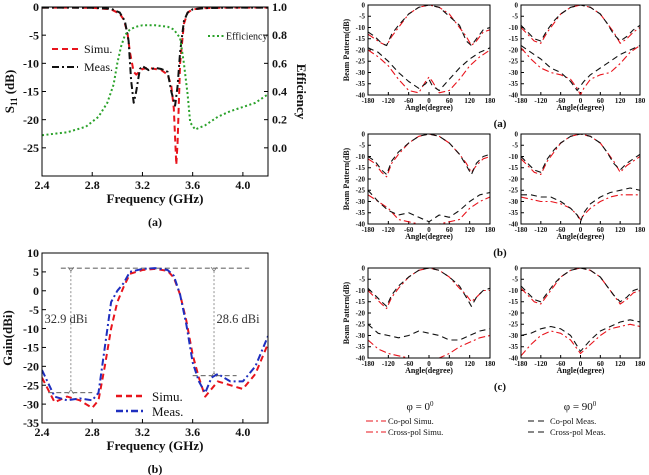 The image size is (649, 475). What do you see at coordinates (246, 37) in the screenshot?
I see `legend-label: Efficiency` at bounding box center [246, 37].